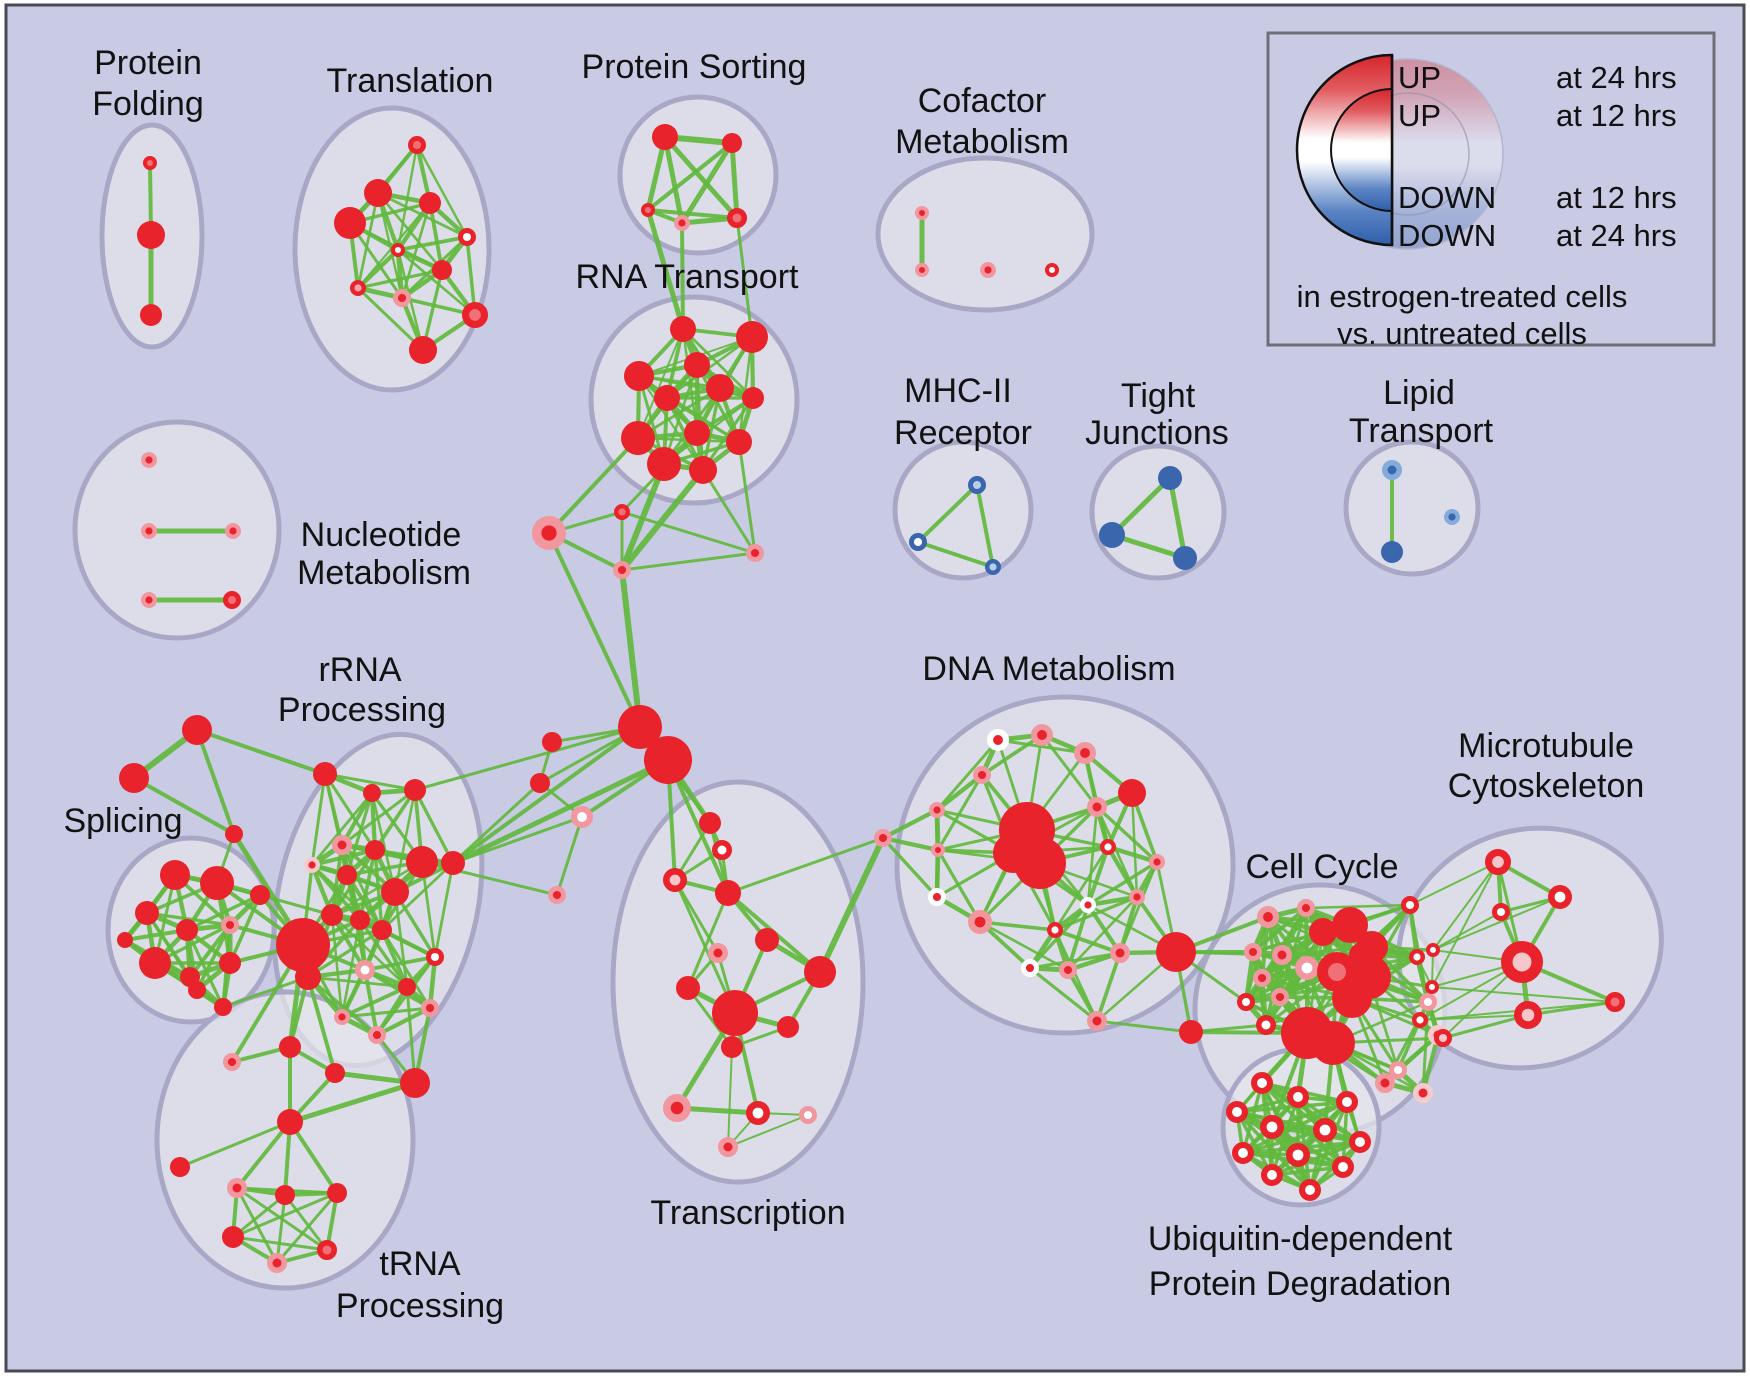 This screenshot has height=1376, width=1750. What do you see at coordinates (694, 67) in the screenshot?
I see `cluster-label-ps: Protein Sorting` at bounding box center [694, 67].